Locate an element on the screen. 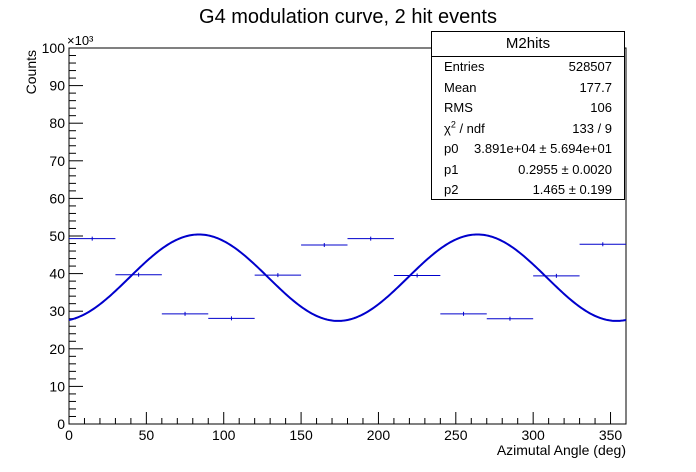 The height and width of the screenshot is (472, 696). p0-value: 3.891e+04 ± 5.694e+01 is located at coordinates (543, 148).